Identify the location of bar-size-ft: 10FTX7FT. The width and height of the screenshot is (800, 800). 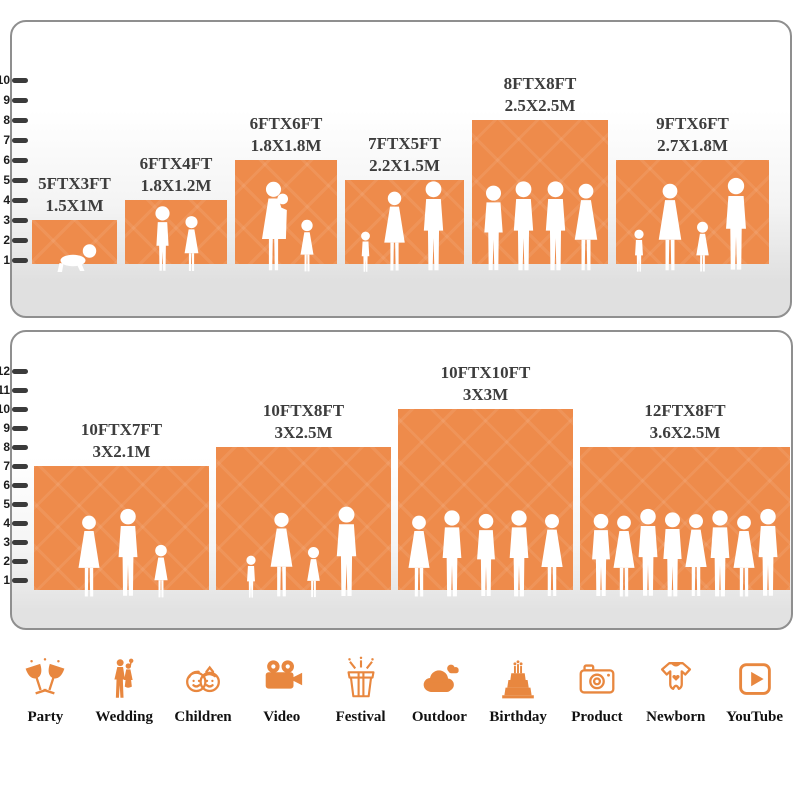
(121, 429).